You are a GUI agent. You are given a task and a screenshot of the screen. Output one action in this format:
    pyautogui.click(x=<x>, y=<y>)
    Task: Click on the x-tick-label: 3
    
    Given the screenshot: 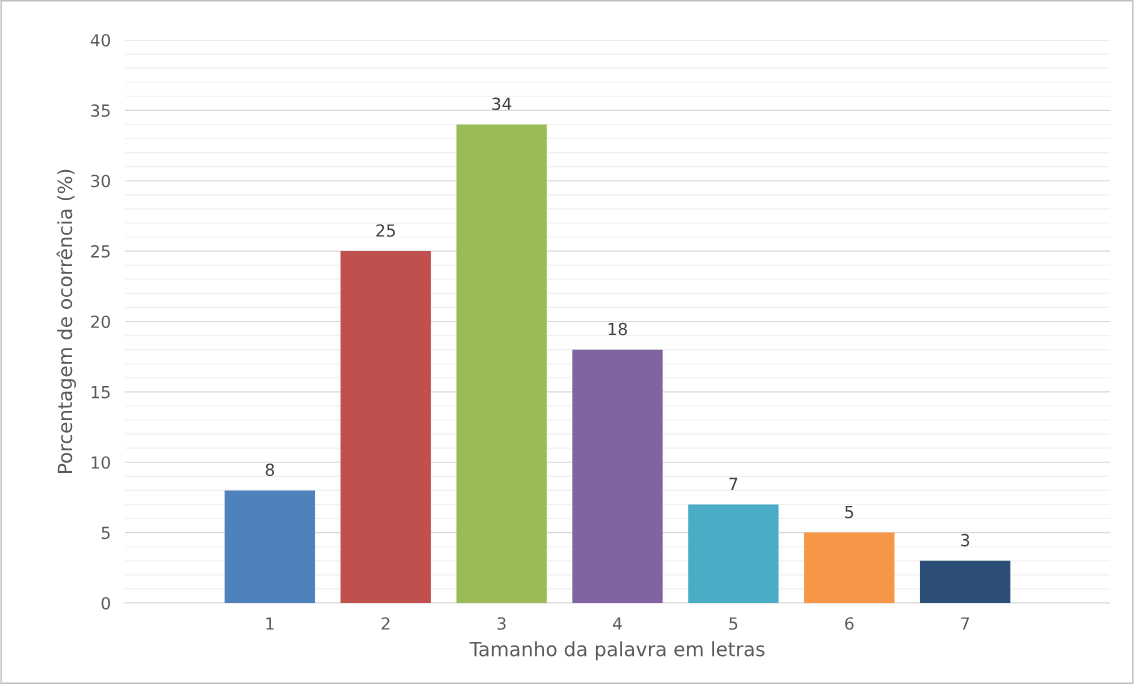 What is the action you would take?
    pyautogui.click(x=501, y=623)
    